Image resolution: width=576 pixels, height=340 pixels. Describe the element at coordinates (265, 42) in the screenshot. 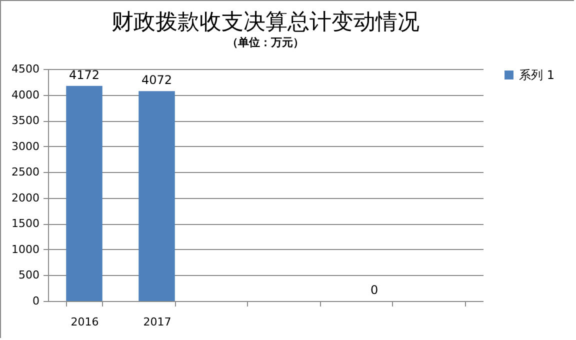

I see `chart-subtitle: （单位：万元）` at that location.